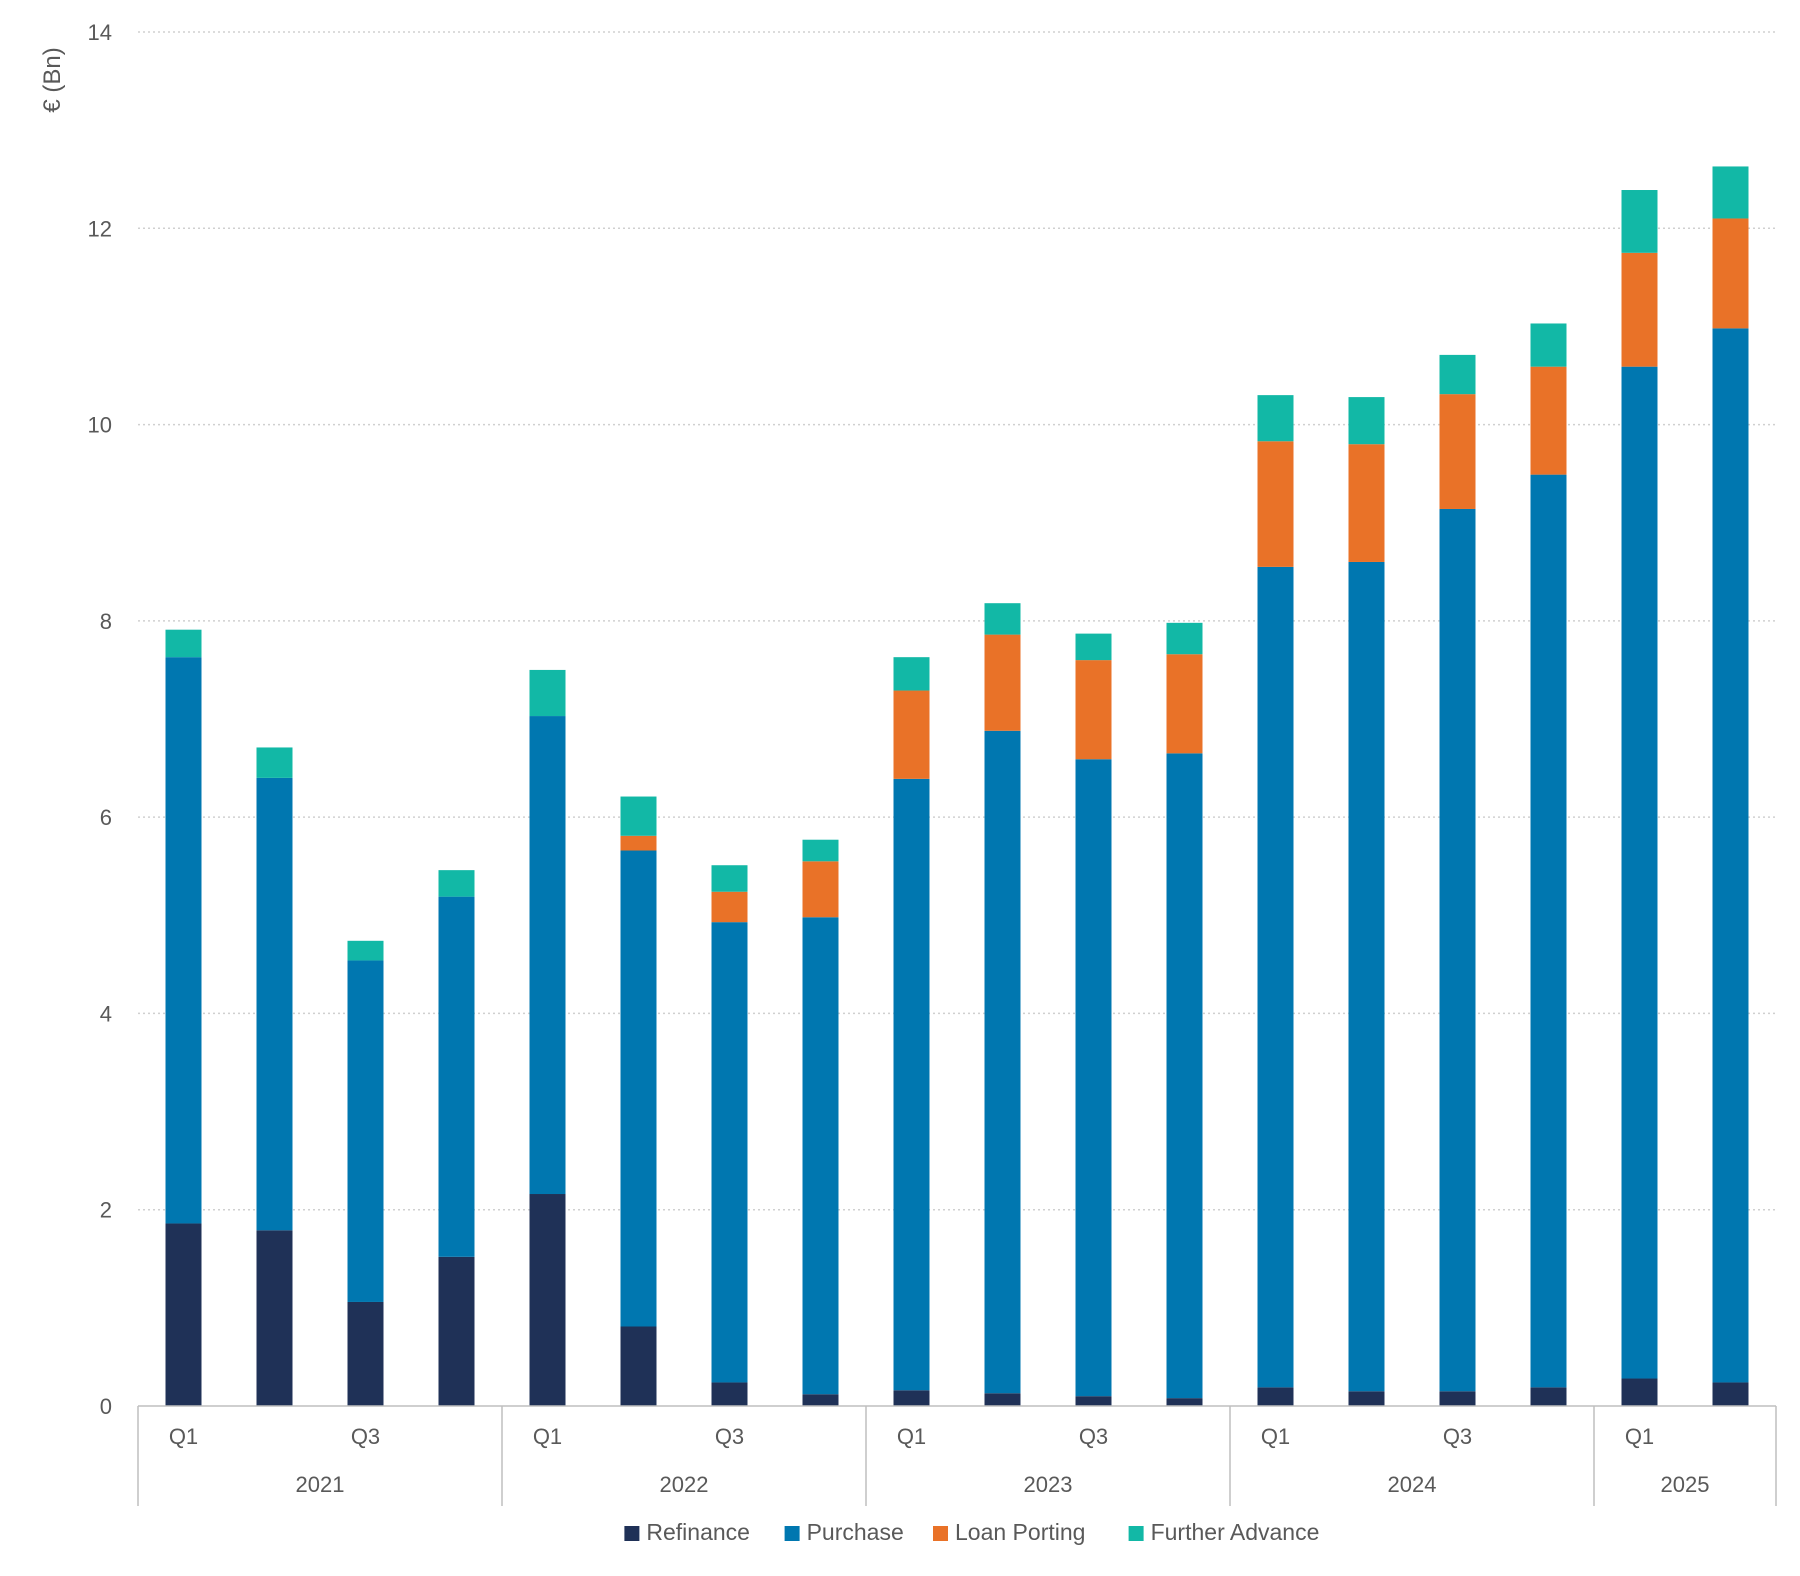 This screenshot has width=1800, height=1576. Describe the element at coordinates (1048, 1484) in the screenshot. I see `year-label: 2023` at that location.